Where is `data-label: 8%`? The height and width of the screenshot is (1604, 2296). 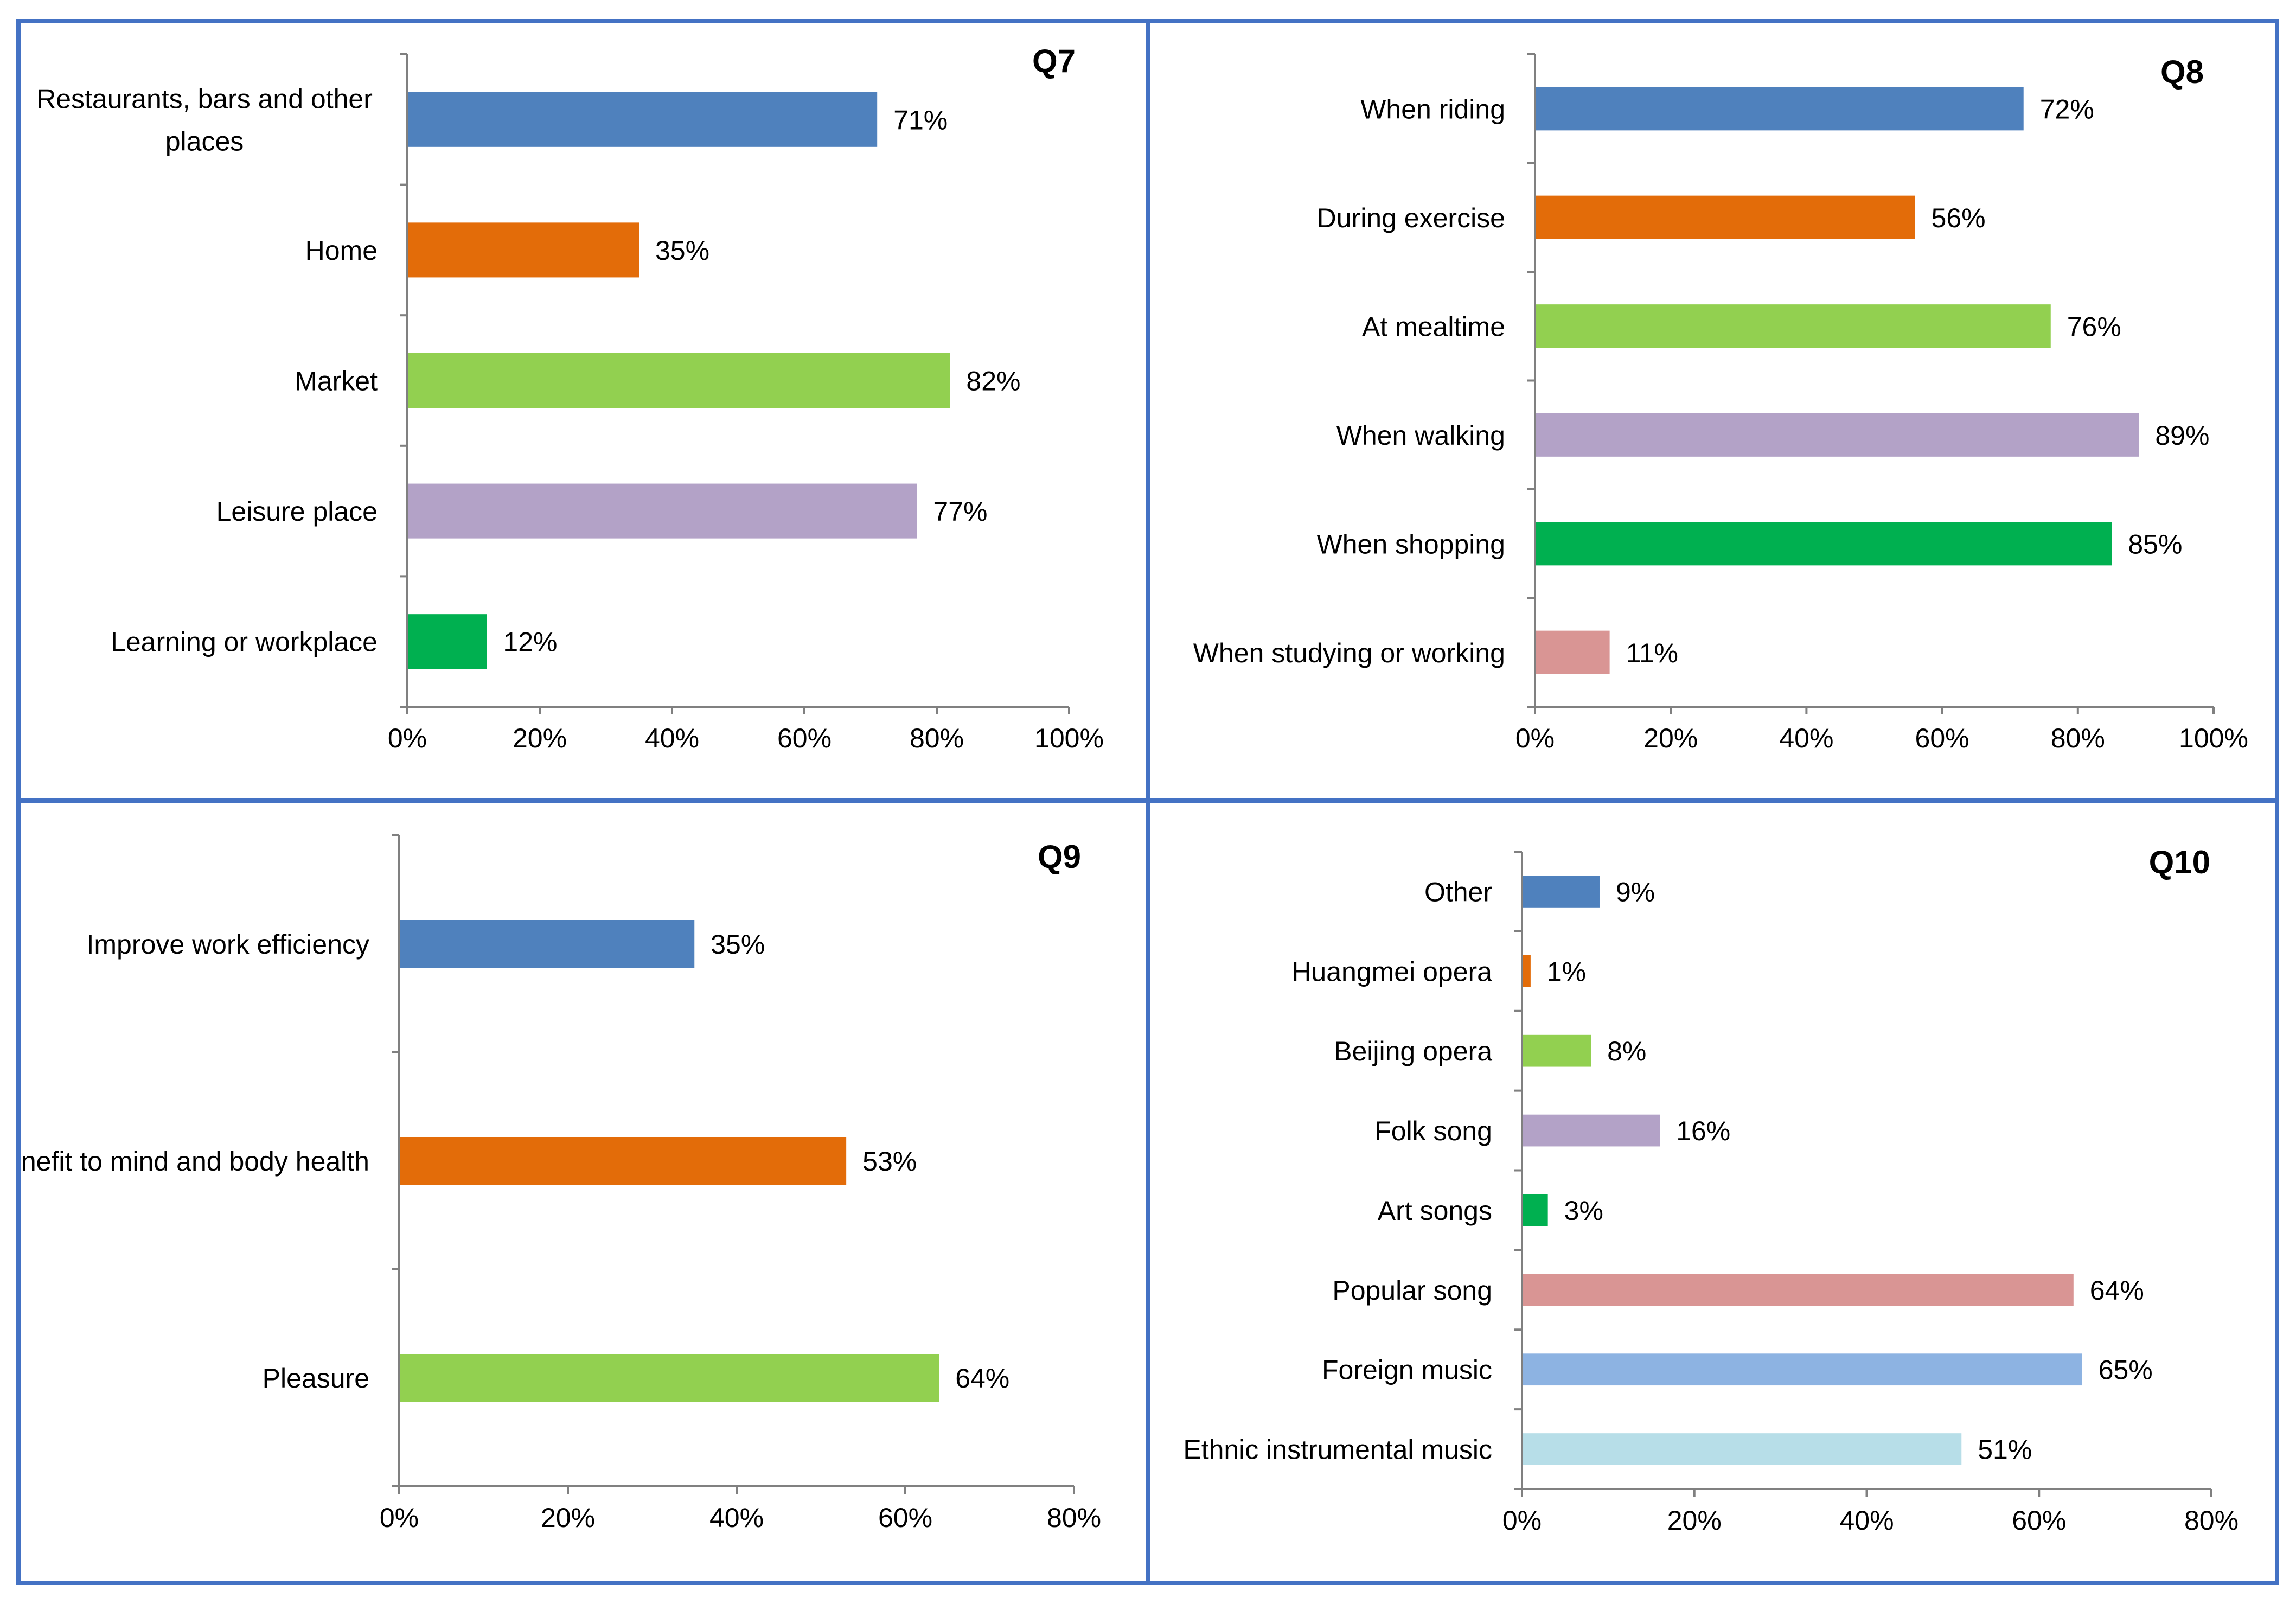
data-label: 8% is located at coordinates (1627, 1051).